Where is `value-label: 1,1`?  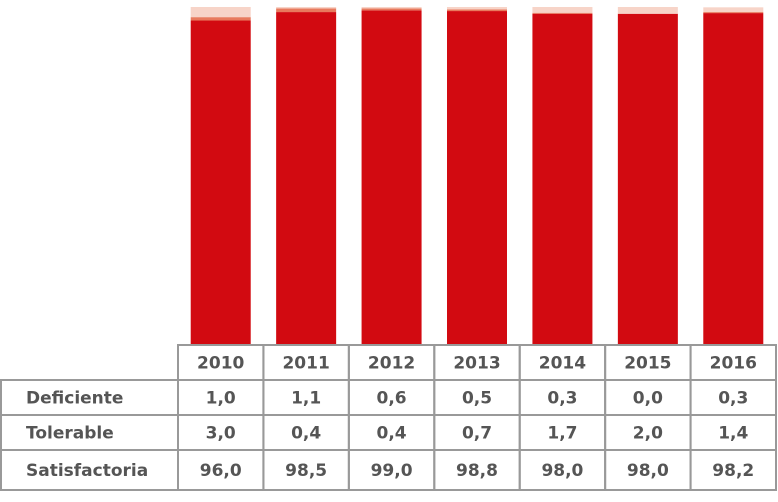 value-label: 1,1 is located at coordinates (306, 399).